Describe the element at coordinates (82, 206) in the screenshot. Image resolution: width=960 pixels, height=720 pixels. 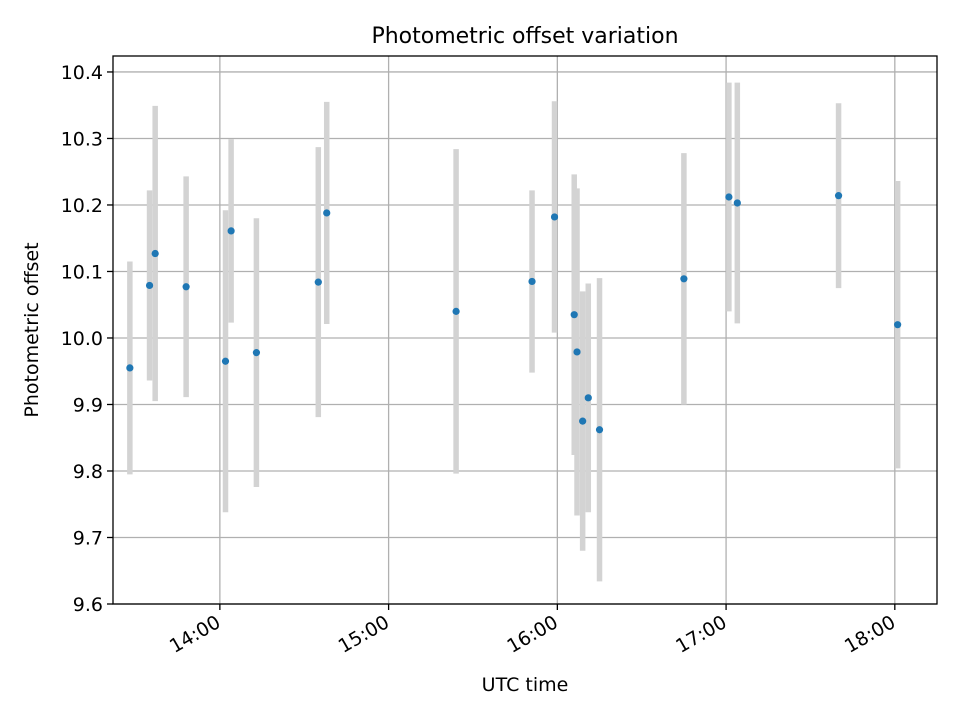
I see `y-tick-label: 10.2` at that location.